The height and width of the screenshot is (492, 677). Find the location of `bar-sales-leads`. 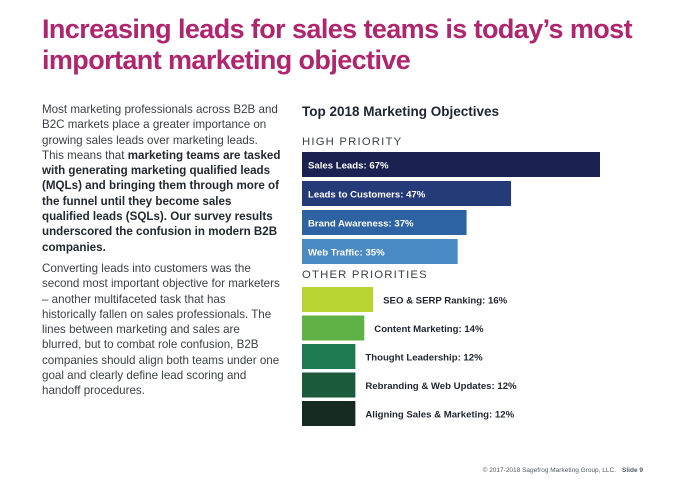

bar-sales-leads is located at coordinates (451, 164).